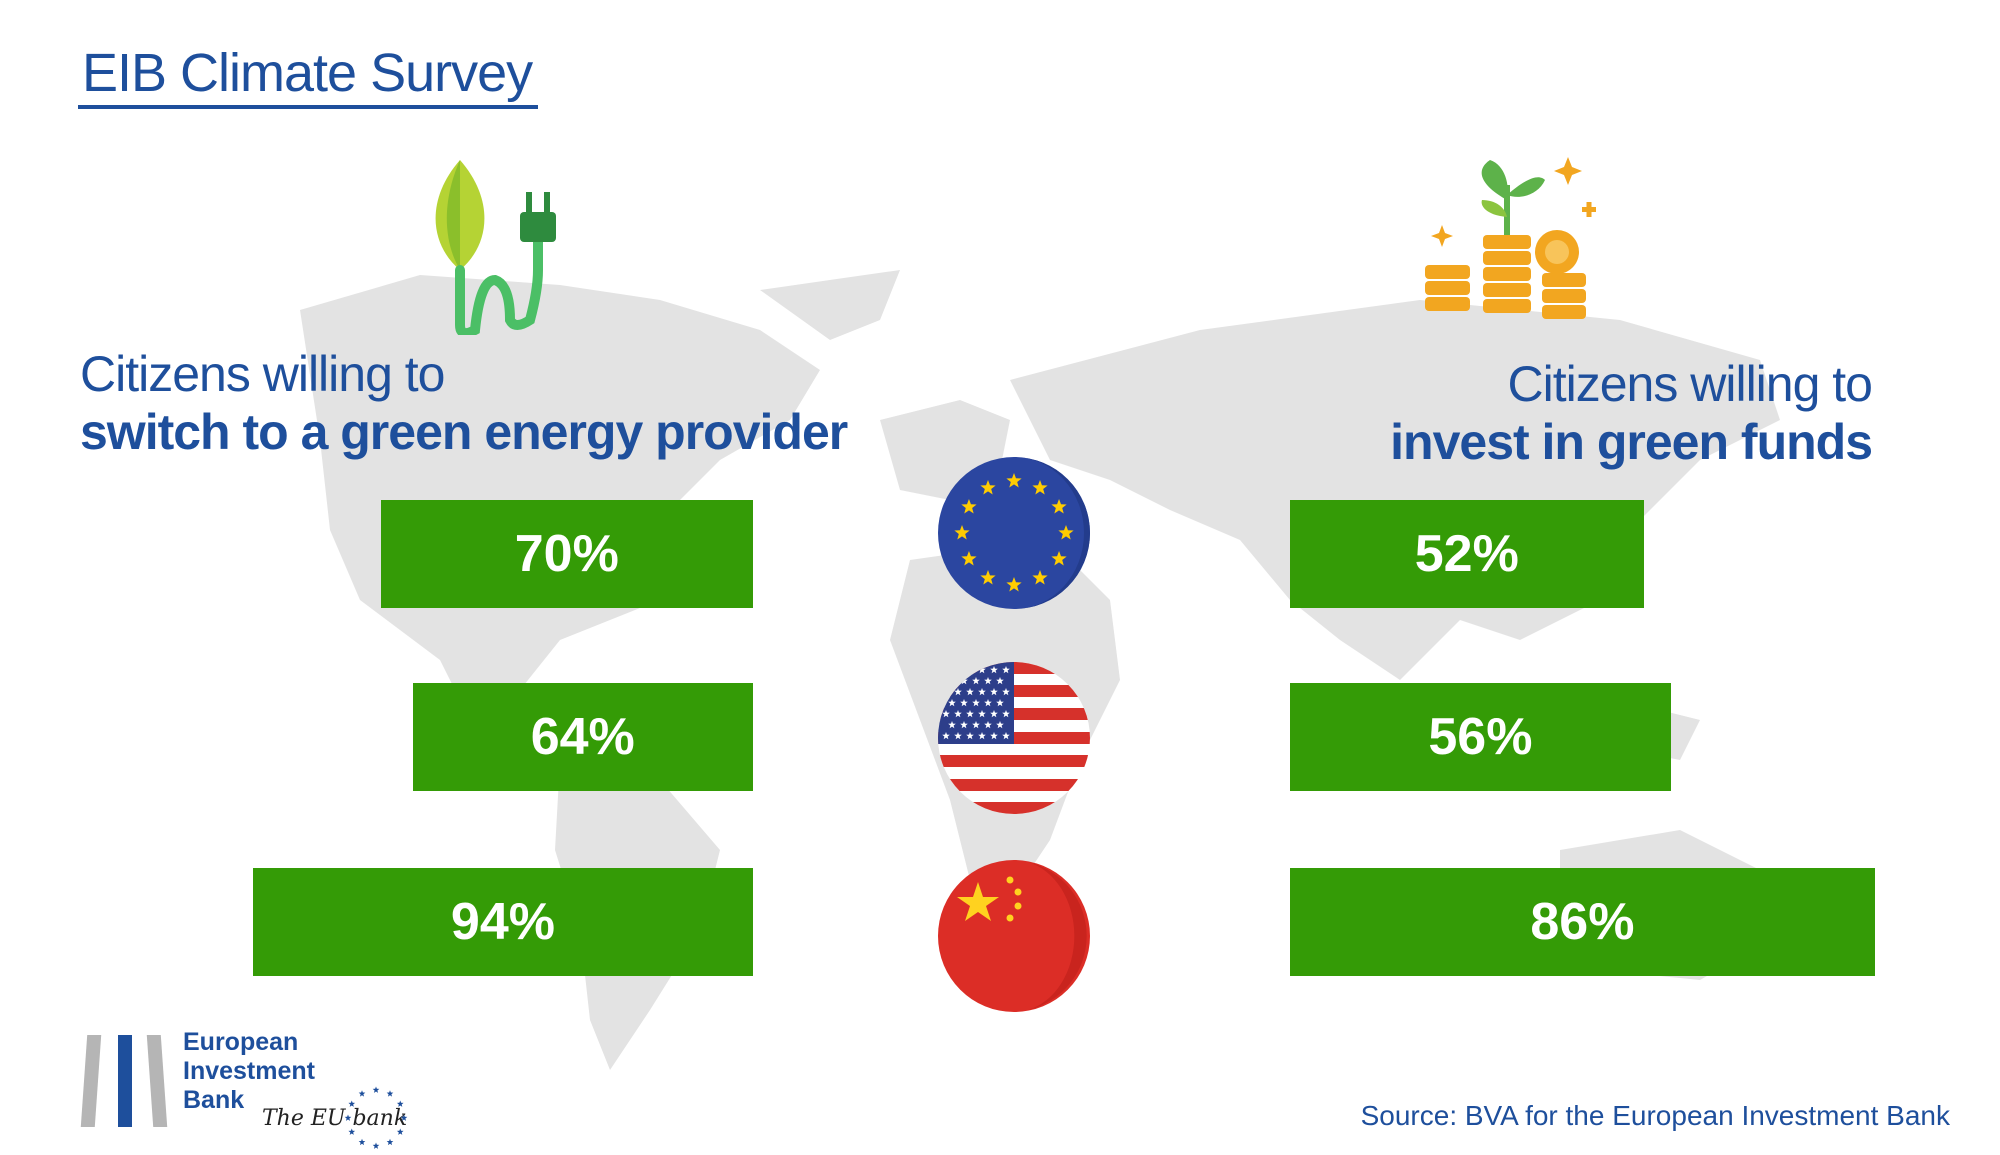  I want to click on bar-label: 70%, so click(566, 554).